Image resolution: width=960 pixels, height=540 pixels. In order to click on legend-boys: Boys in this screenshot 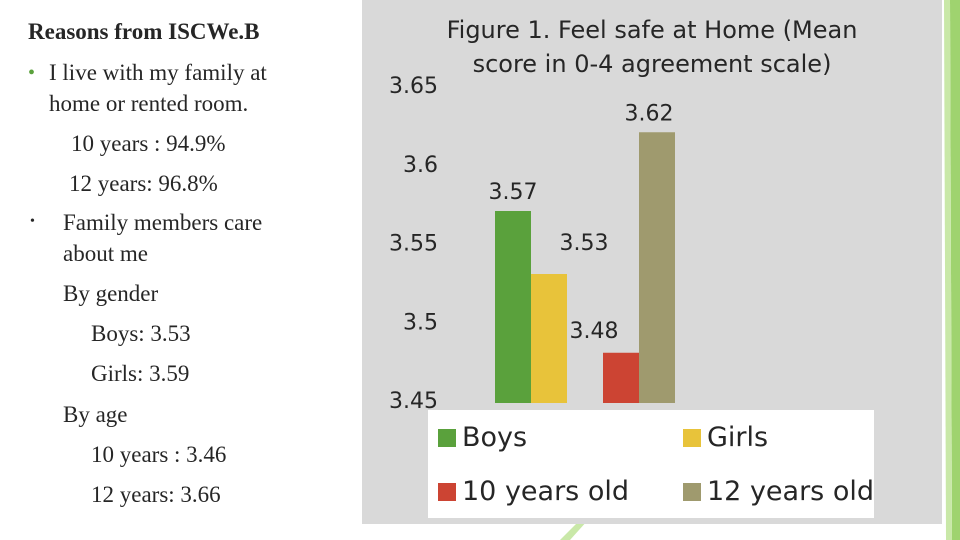, I will do `click(482, 437)`.